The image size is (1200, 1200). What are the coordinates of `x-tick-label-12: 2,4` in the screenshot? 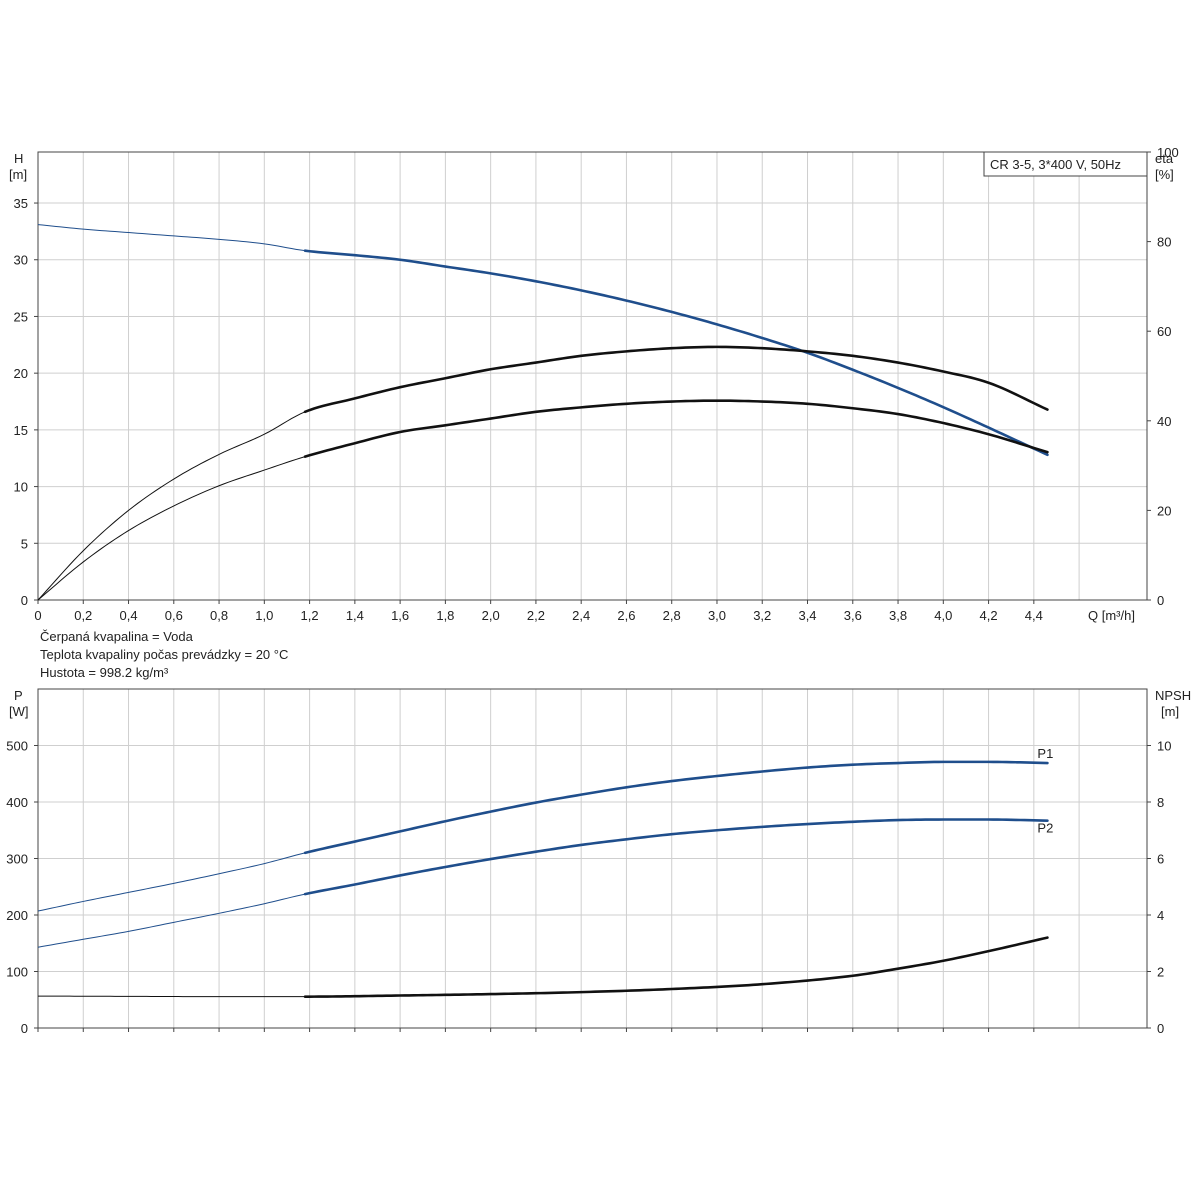 It's located at (581, 615).